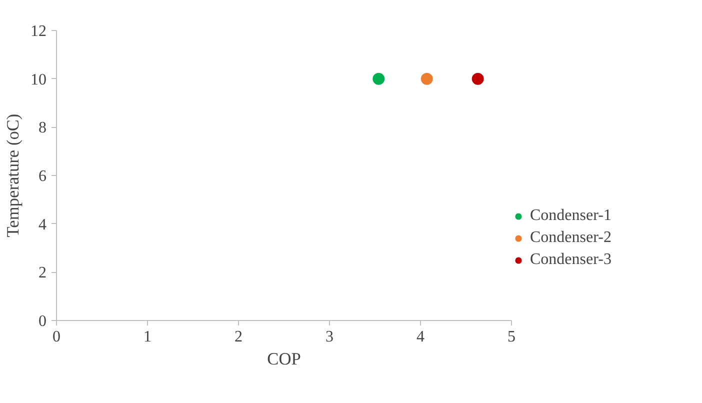  Describe the element at coordinates (512, 337) in the screenshot. I see `x-tick-label: 5` at that location.